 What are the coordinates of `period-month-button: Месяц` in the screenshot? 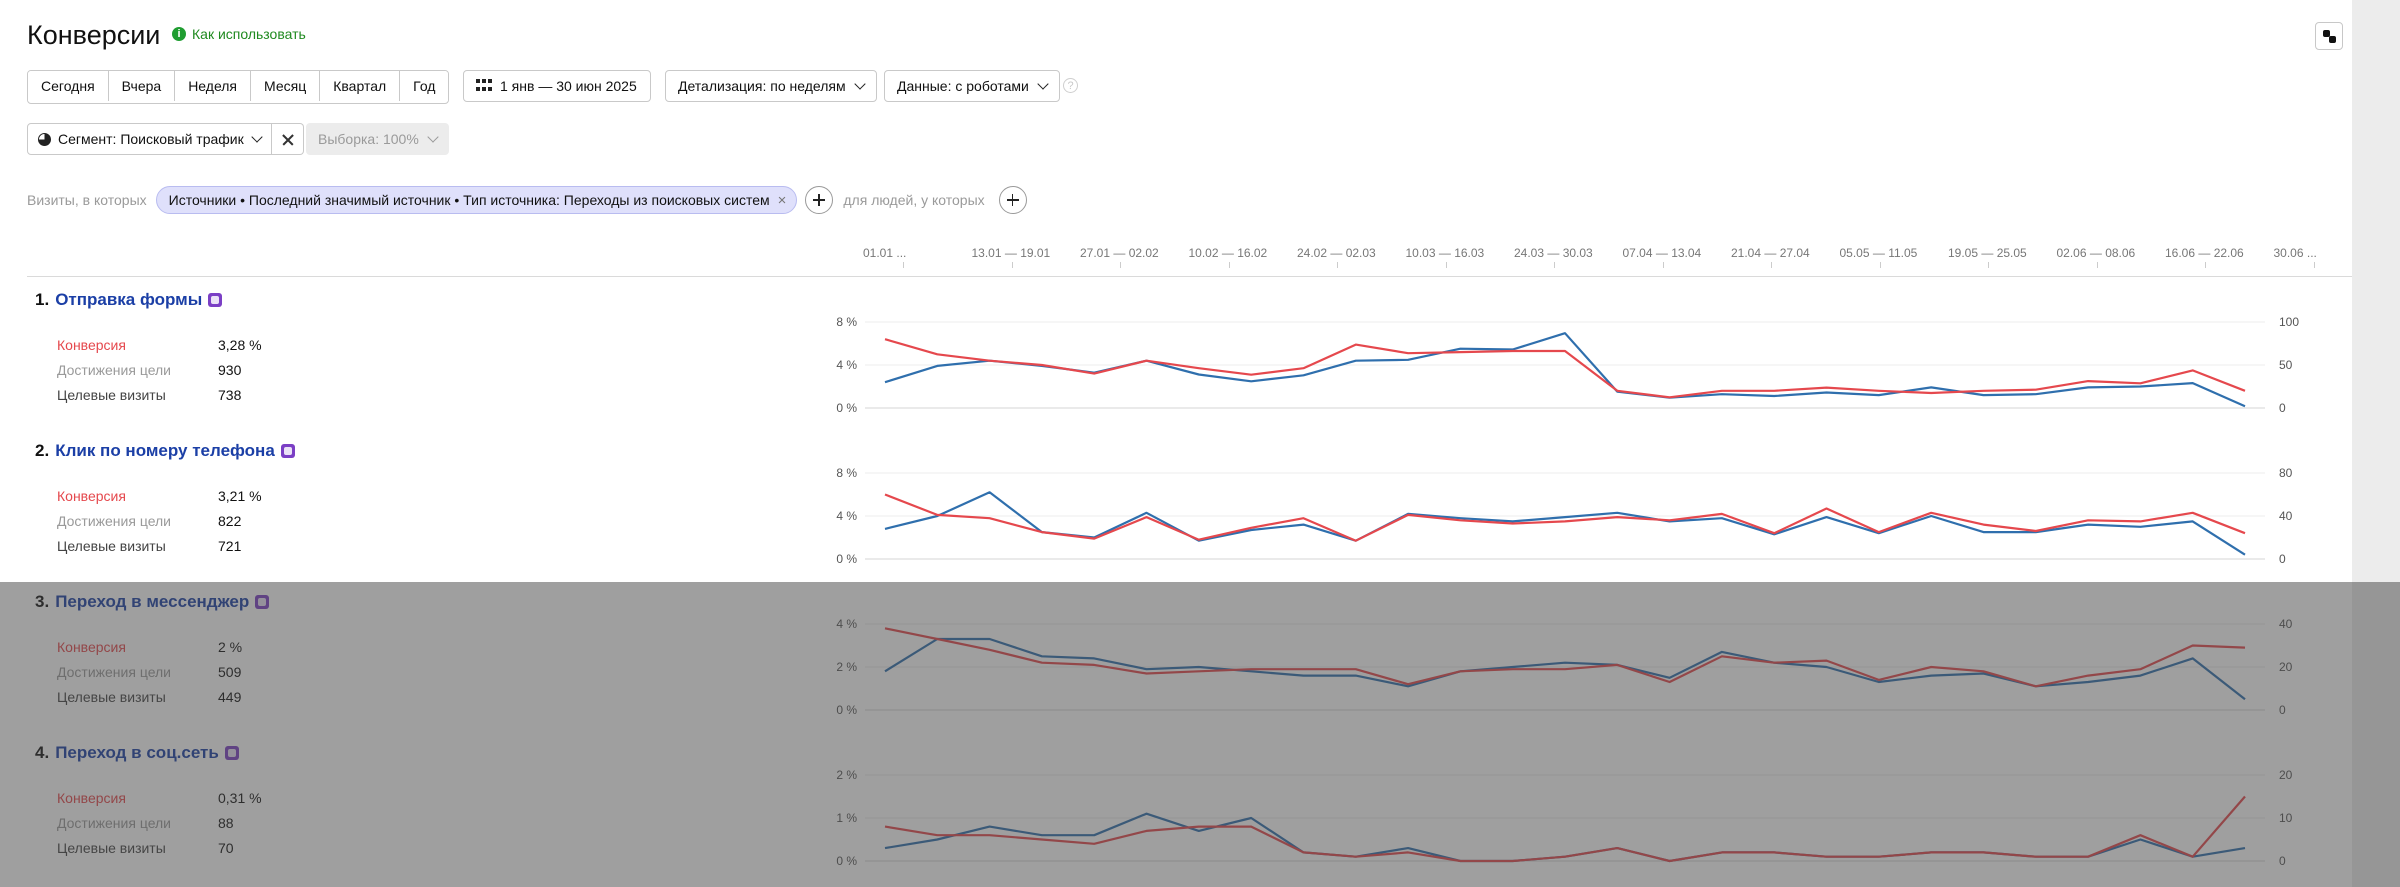 It's located at (286, 86).